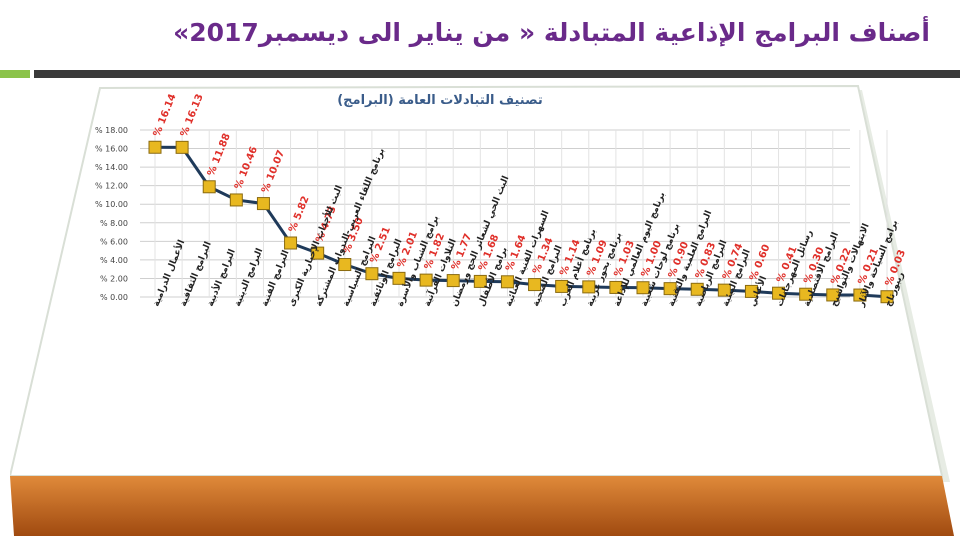 The width and height of the screenshot is (960, 540). I want to click on panel-base, so click(482, 506).